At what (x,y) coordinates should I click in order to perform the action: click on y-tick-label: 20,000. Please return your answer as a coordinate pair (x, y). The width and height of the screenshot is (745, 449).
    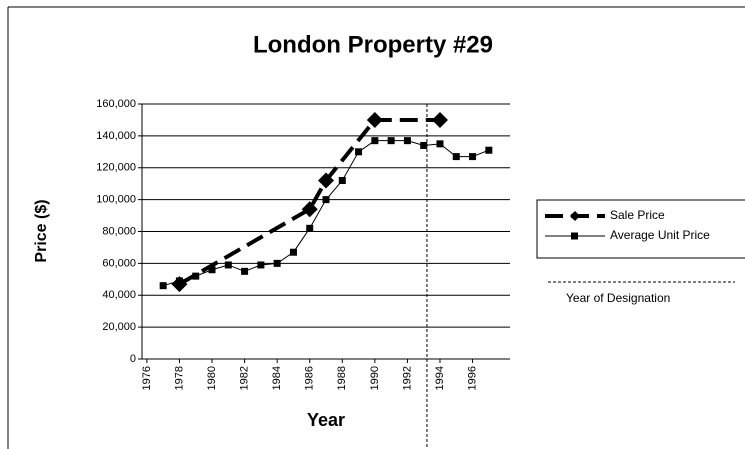
    Looking at the image, I should click on (119, 327).